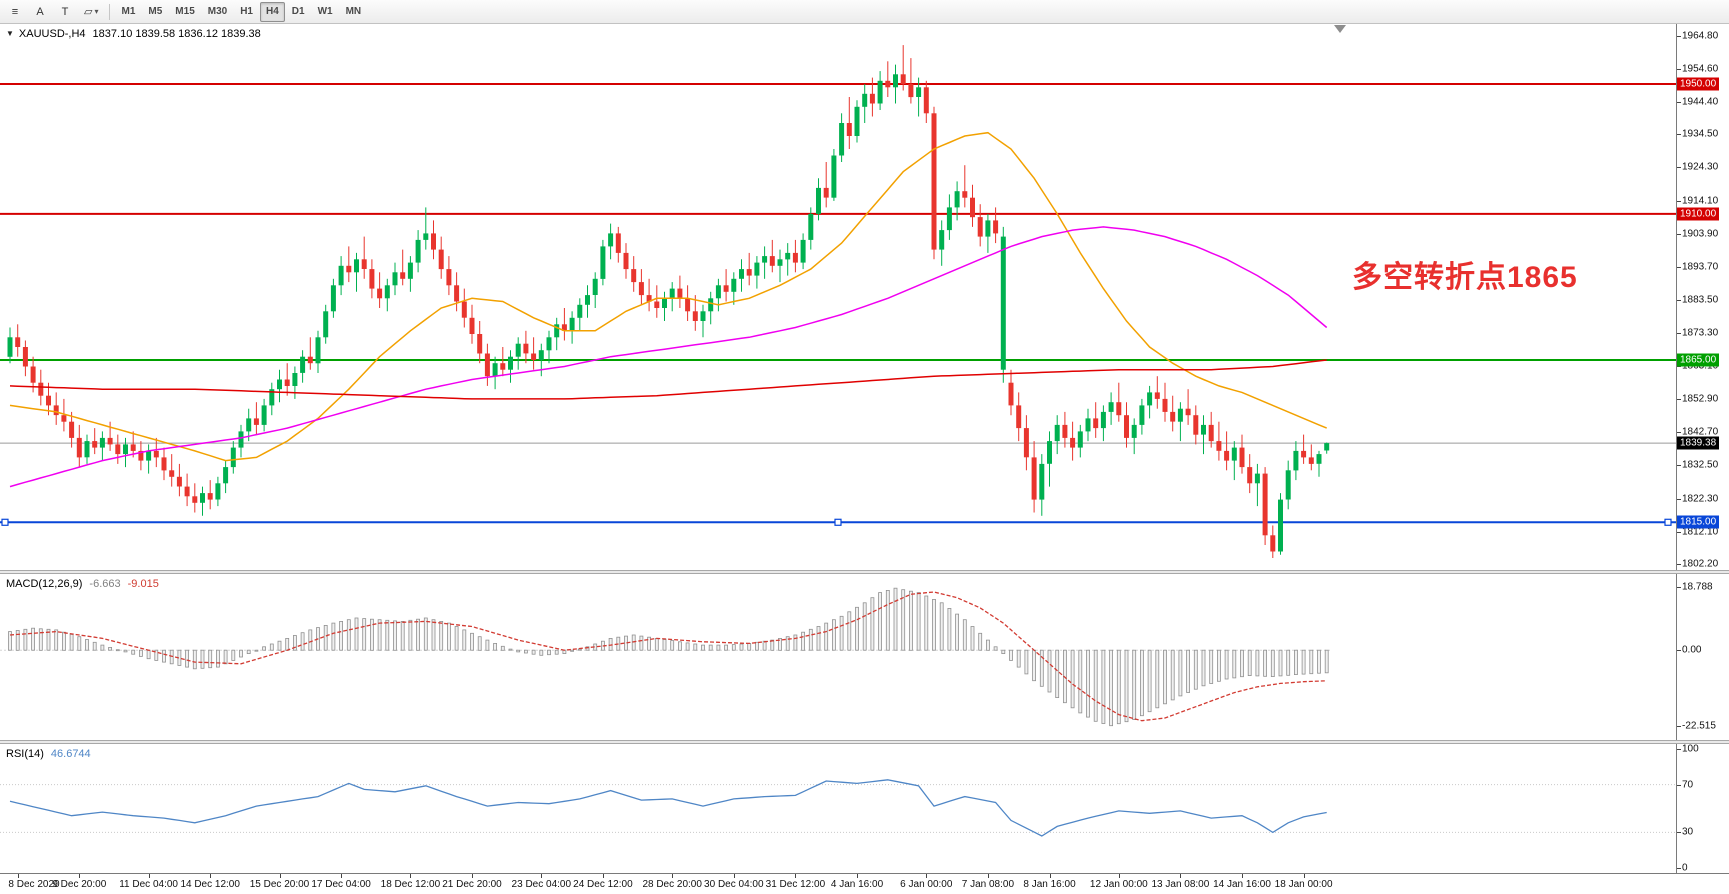 The width and height of the screenshot is (1729, 894). What do you see at coordinates (668, 379) in the screenshot?
I see `ma-slow-red` at bounding box center [668, 379].